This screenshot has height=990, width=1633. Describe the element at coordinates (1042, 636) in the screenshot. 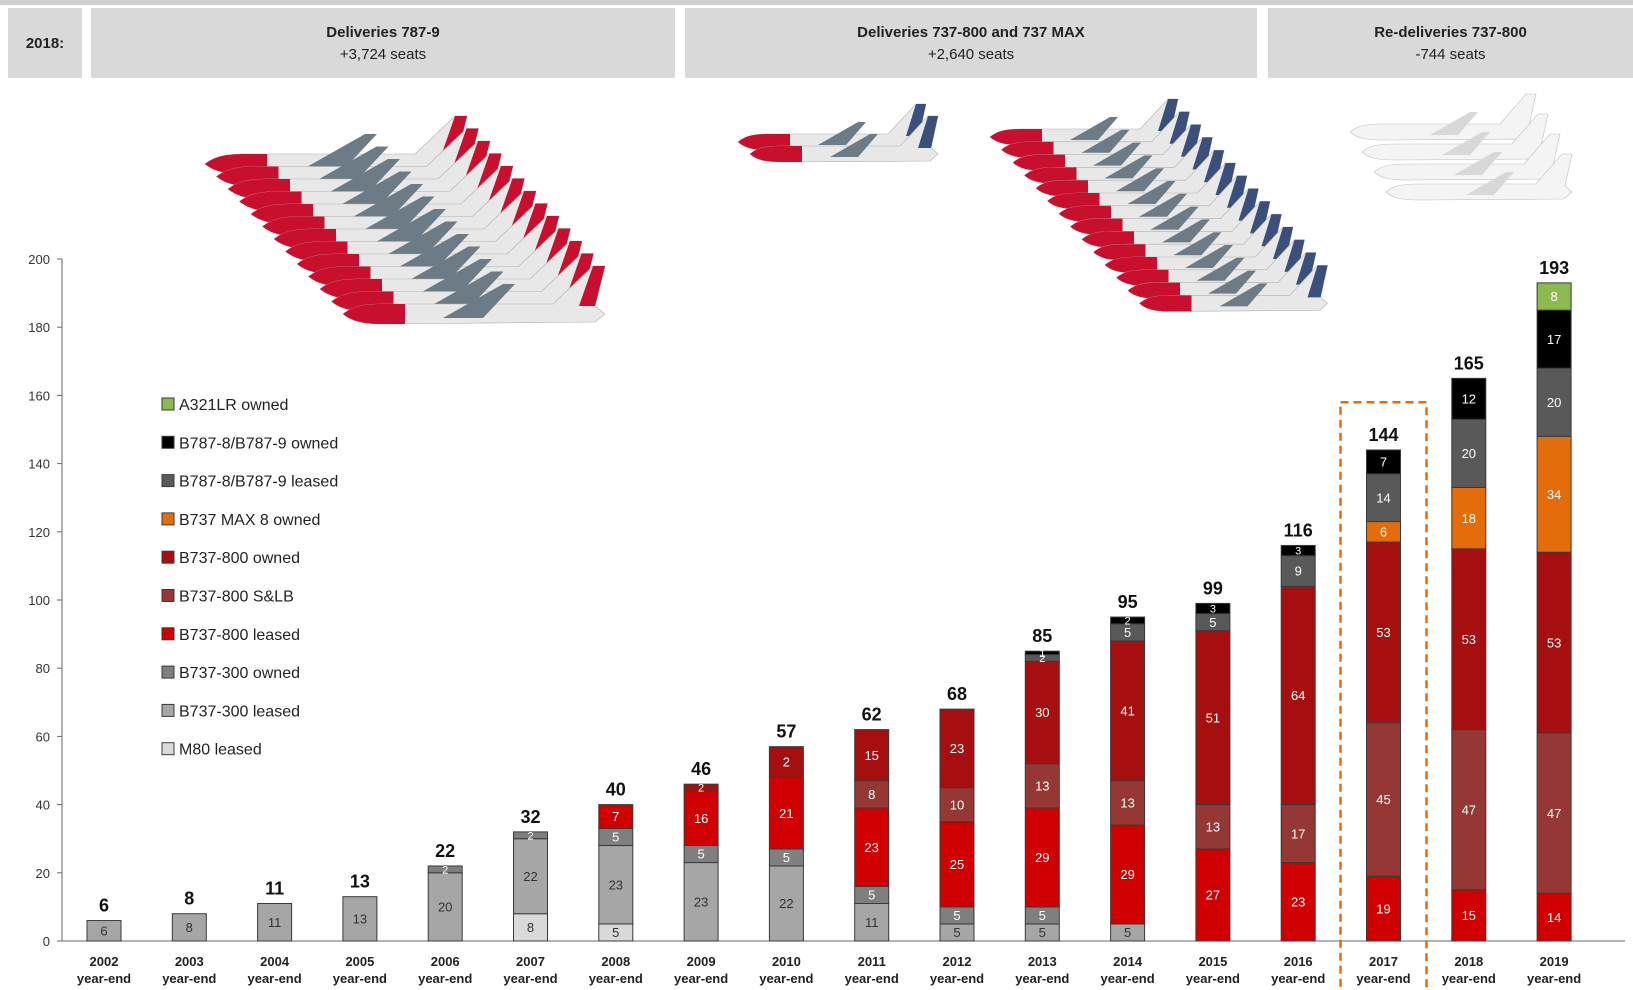

I see `bar-total-label: 85` at that location.